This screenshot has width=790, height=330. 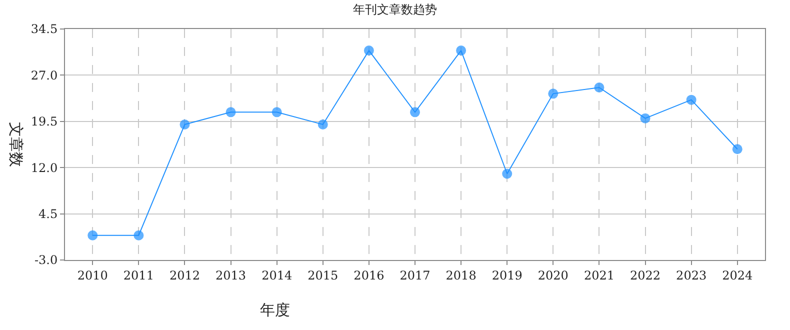 What do you see at coordinates (599, 275) in the screenshot?
I see `x-tick-label: 2021` at bounding box center [599, 275].